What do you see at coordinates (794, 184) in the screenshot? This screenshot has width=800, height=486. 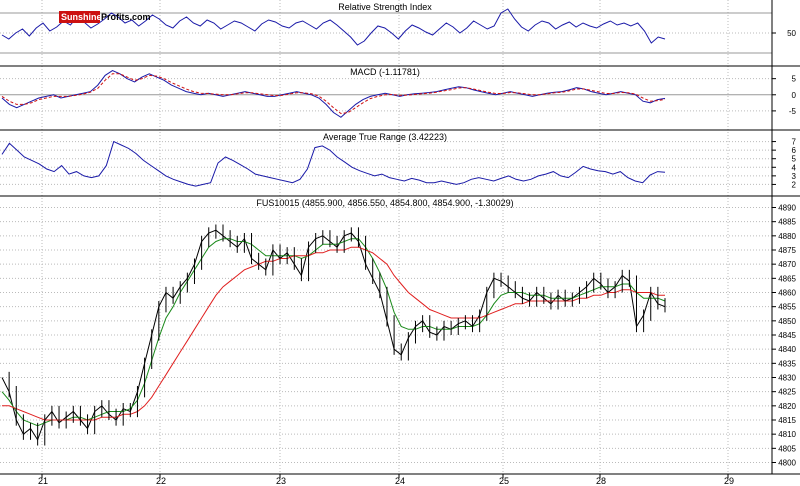 I see `y-tick-label: 2` at bounding box center [794, 184].